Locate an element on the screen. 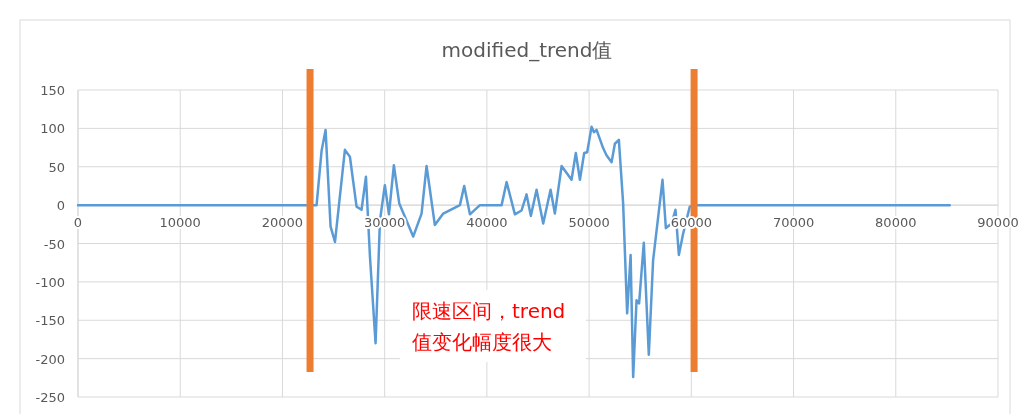  y-tick-label: 50 is located at coordinates (56, 167).